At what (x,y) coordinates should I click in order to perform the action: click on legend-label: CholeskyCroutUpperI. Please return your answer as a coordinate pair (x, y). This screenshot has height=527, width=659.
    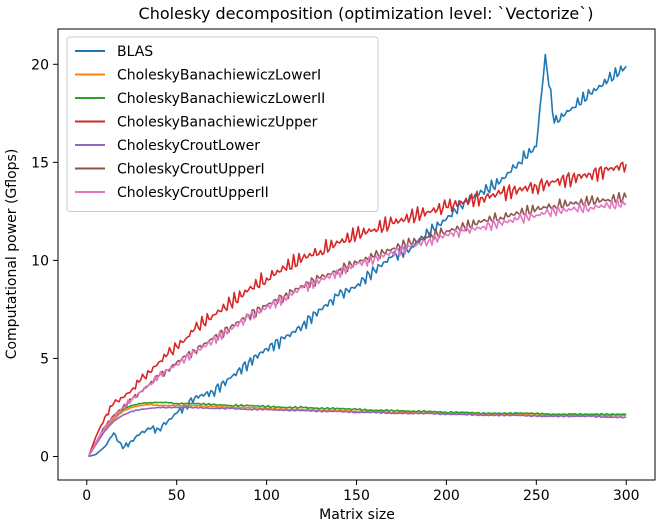
    Looking at the image, I should click on (191, 170).